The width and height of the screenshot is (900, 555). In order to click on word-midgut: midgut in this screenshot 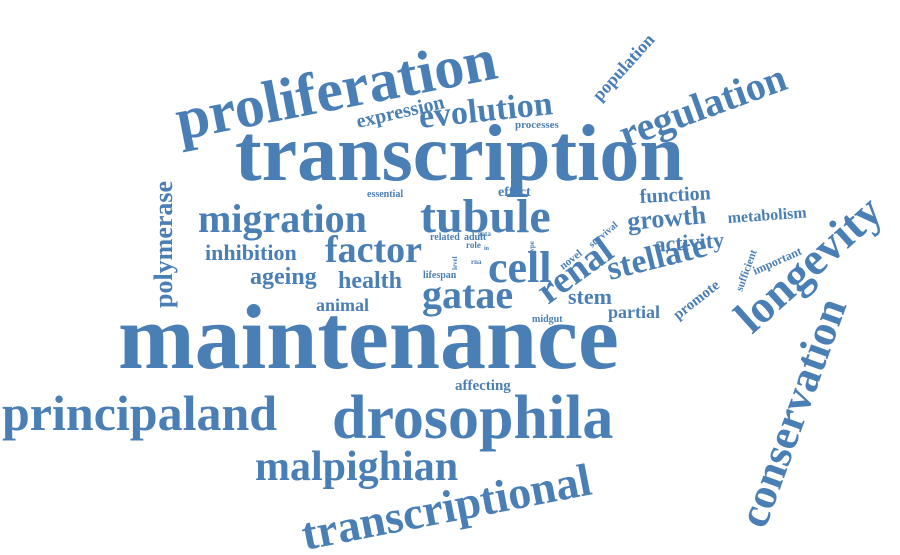, I will do `click(547, 319)`.